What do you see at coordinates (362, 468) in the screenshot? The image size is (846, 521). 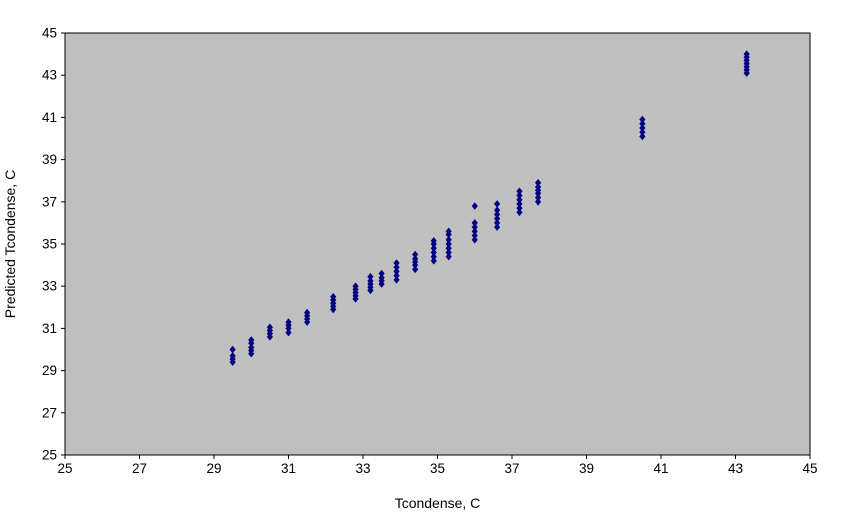 I see `x-tick-label: 33` at bounding box center [362, 468].